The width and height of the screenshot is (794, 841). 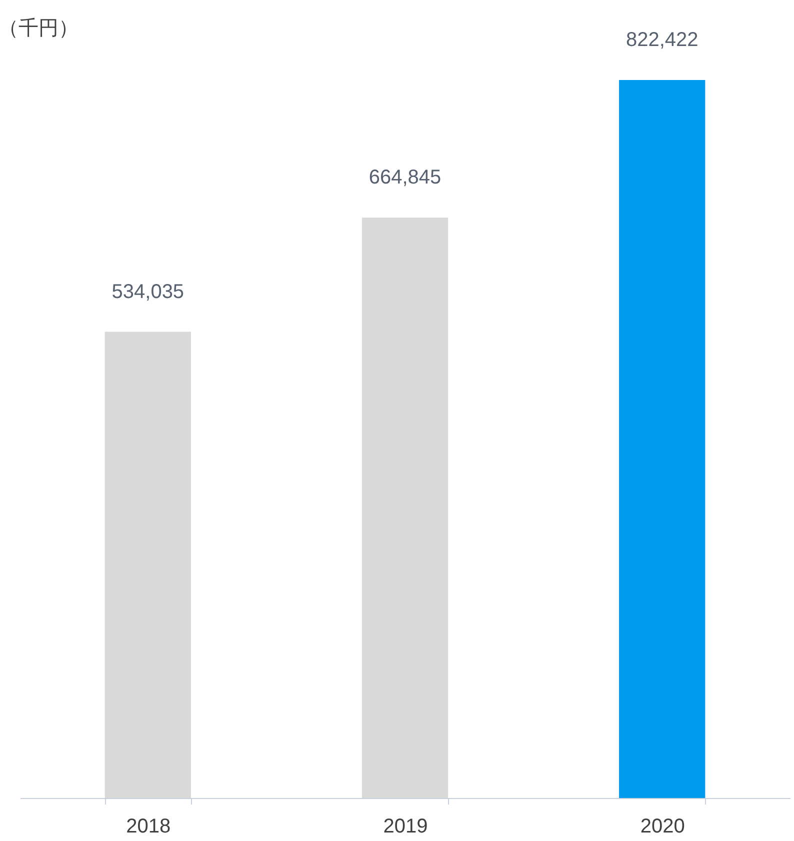 What do you see at coordinates (662, 40) in the screenshot?
I see `data-label: 822,422` at bounding box center [662, 40].